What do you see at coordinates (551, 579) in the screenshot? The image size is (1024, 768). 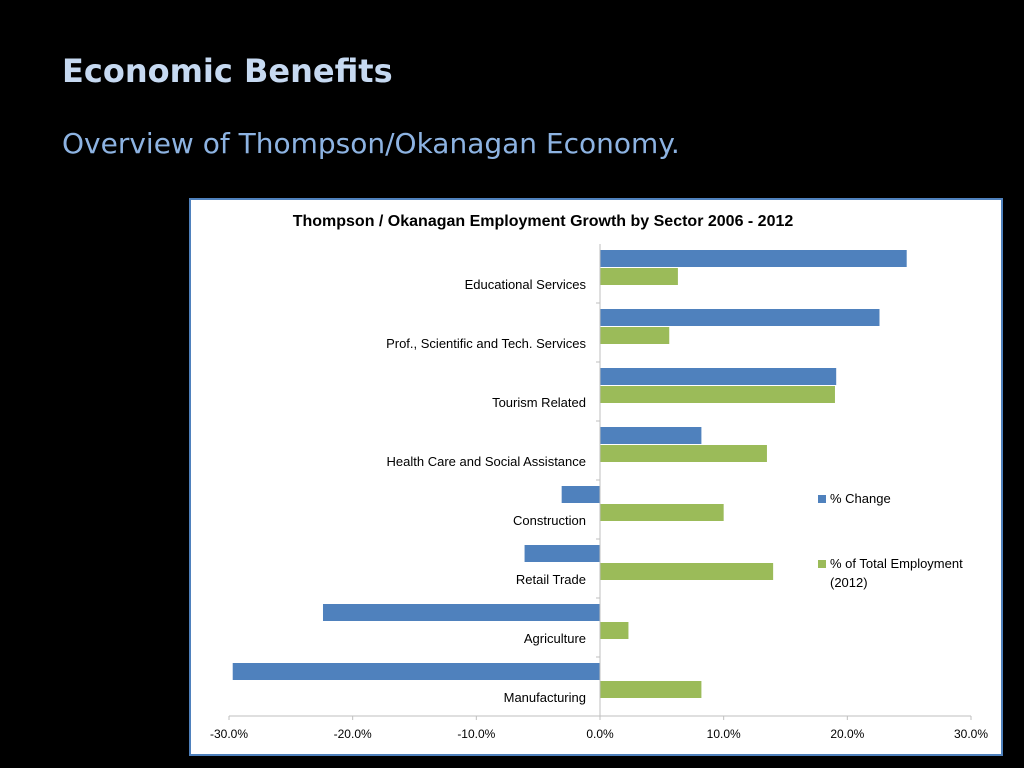 I see `category-label: Retail Trade` at bounding box center [551, 579].